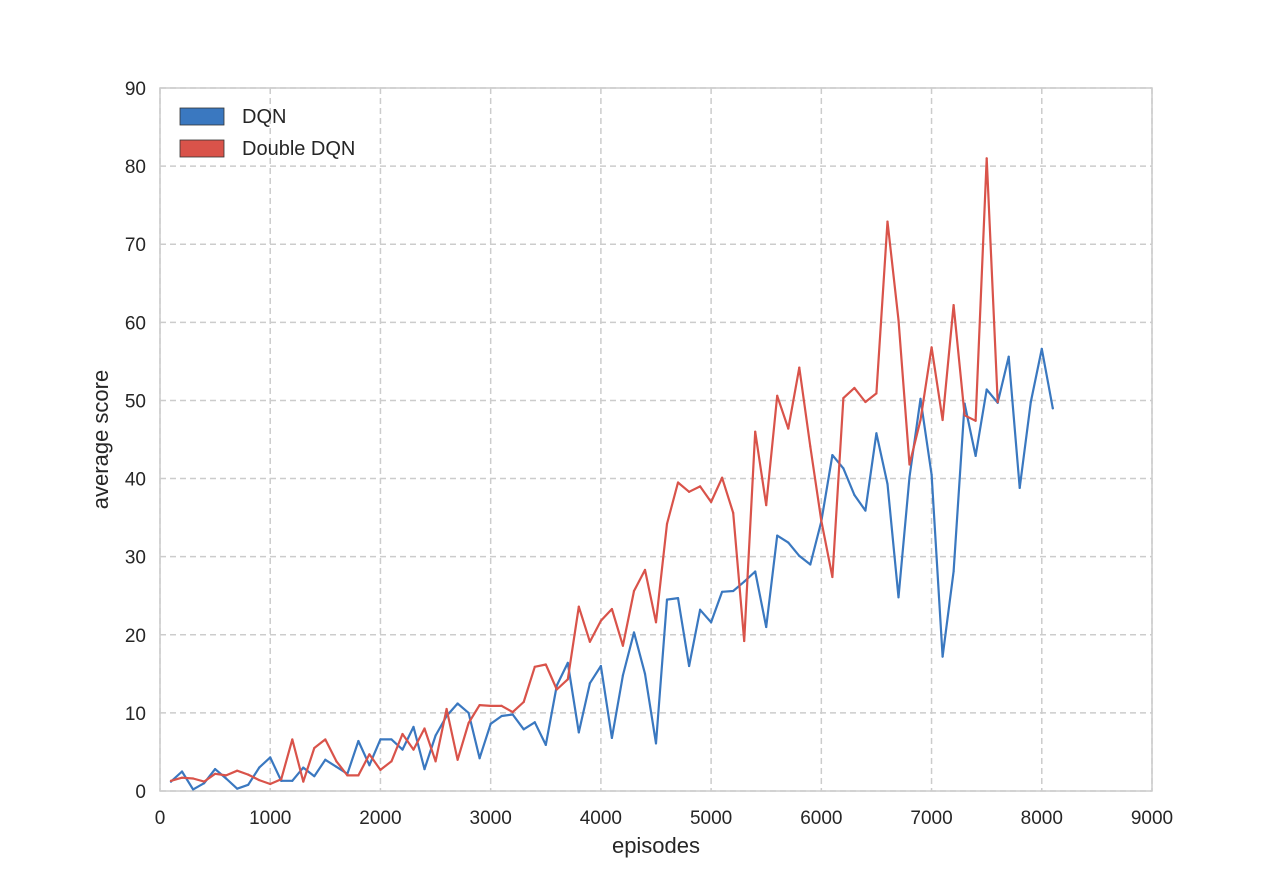 This screenshot has height=880, width=1280. Describe the element at coordinates (135, 714) in the screenshot. I see `y-tick-label: 10` at that location.